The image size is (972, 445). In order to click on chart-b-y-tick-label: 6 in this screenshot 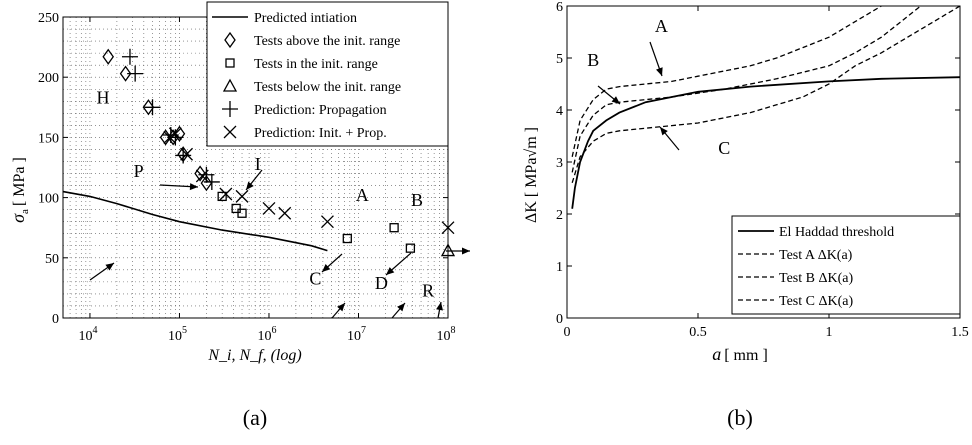, I will do `click(559, 7)`.